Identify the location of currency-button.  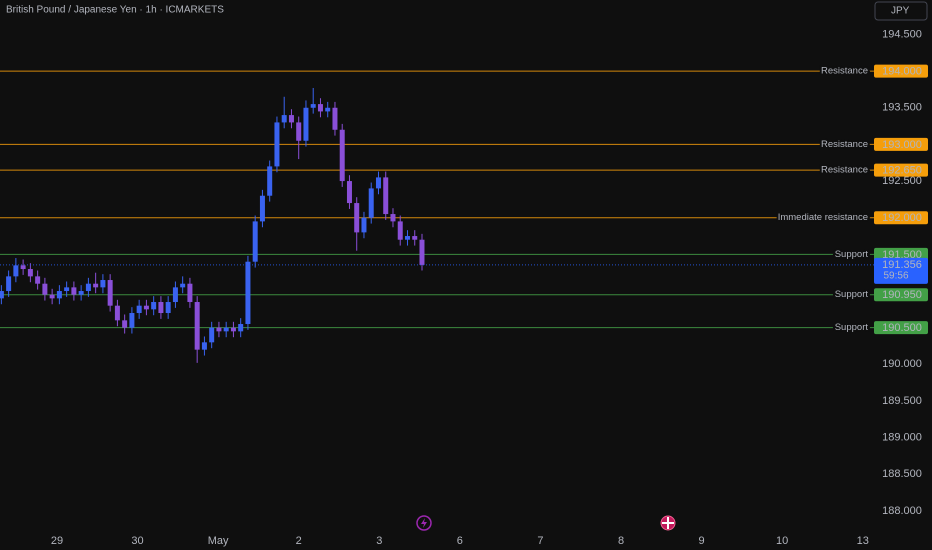
(901, 11).